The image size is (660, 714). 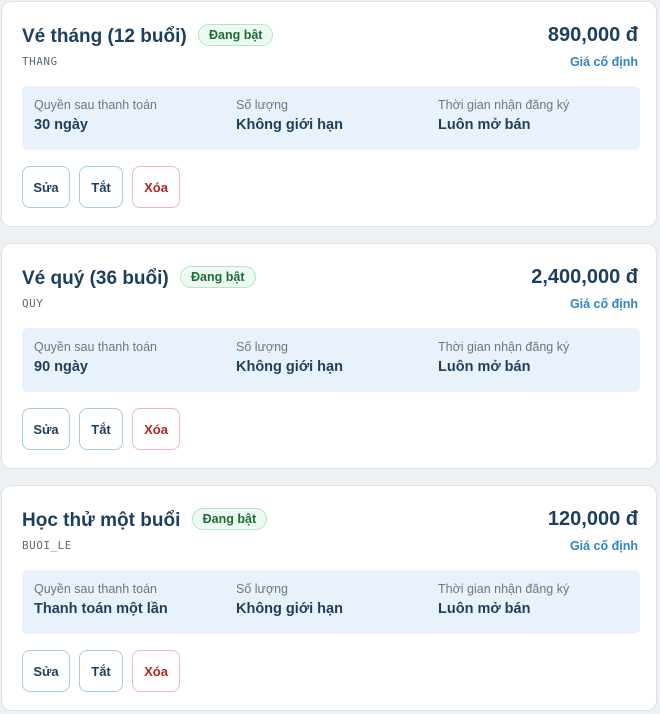 I want to click on info-value: 30 ngày, so click(x=61, y=125).